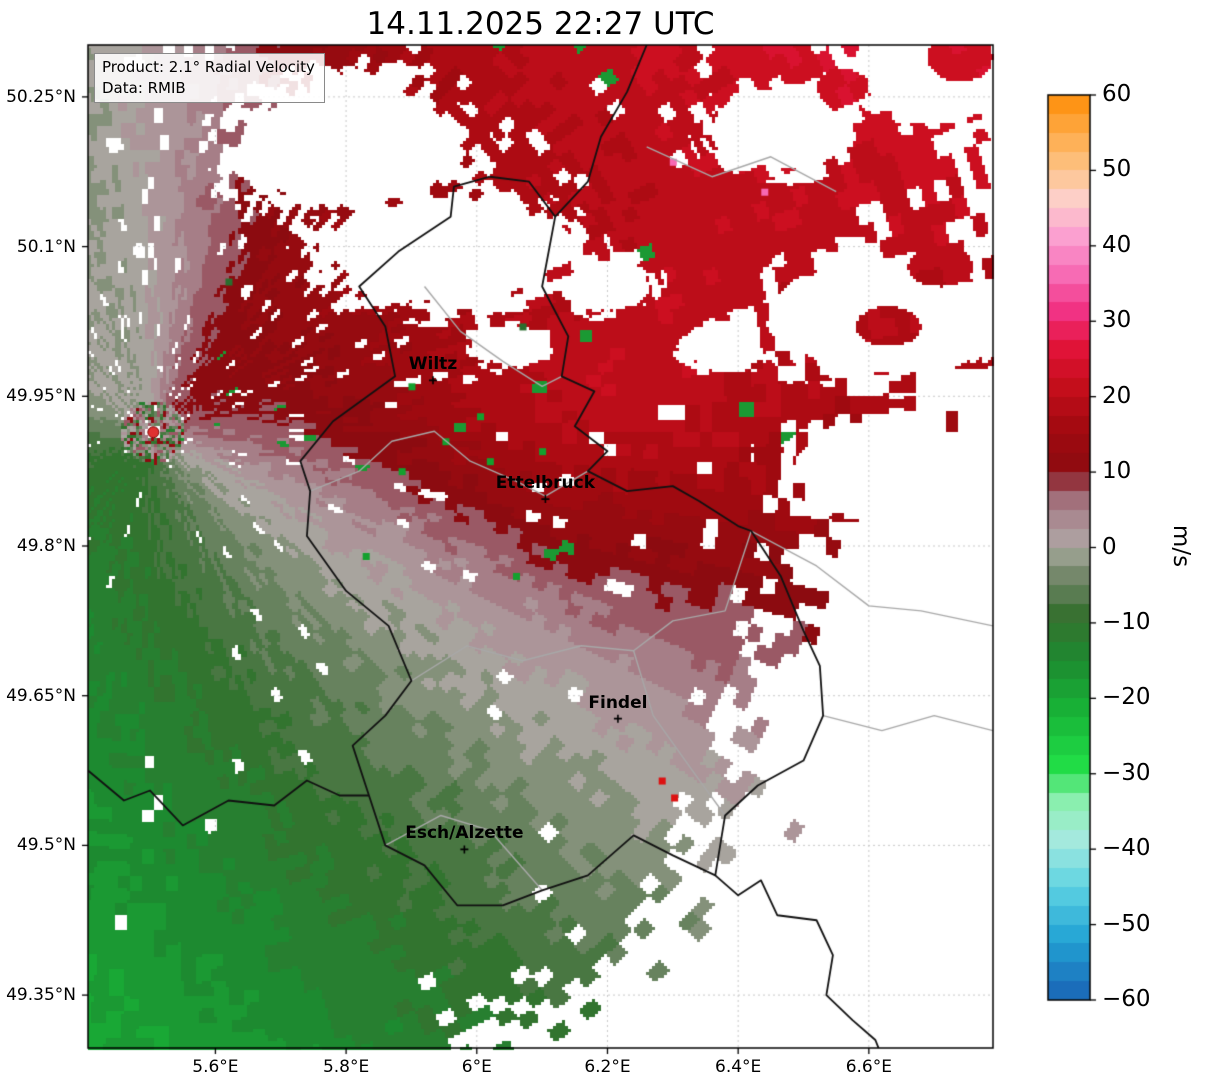  Describe the element at coordinates (1117, 169) in the screenshot. I see `colorbar-tick-label: 50` at that location.